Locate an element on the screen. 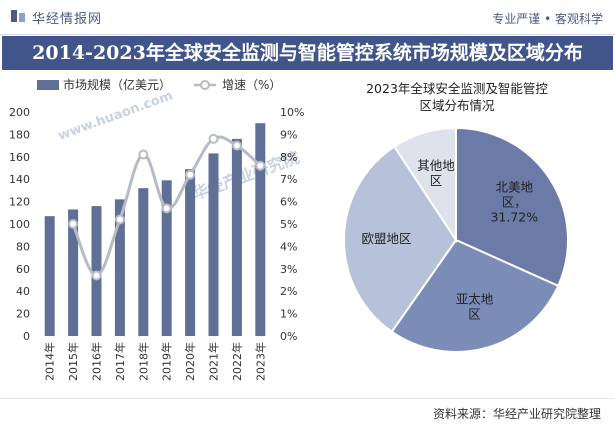 The height and width of the screenshot is (429, 615). y-left-tick: 180 is located at coordinates (19, 134).